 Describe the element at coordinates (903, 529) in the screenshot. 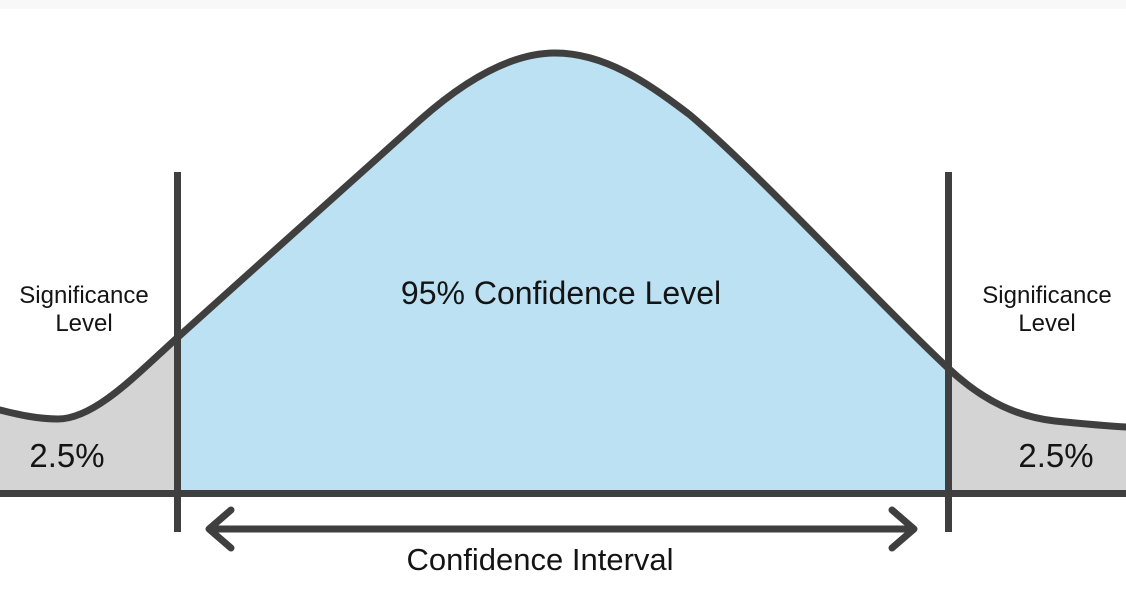

I see `arrowhead-right-icon` at that location.